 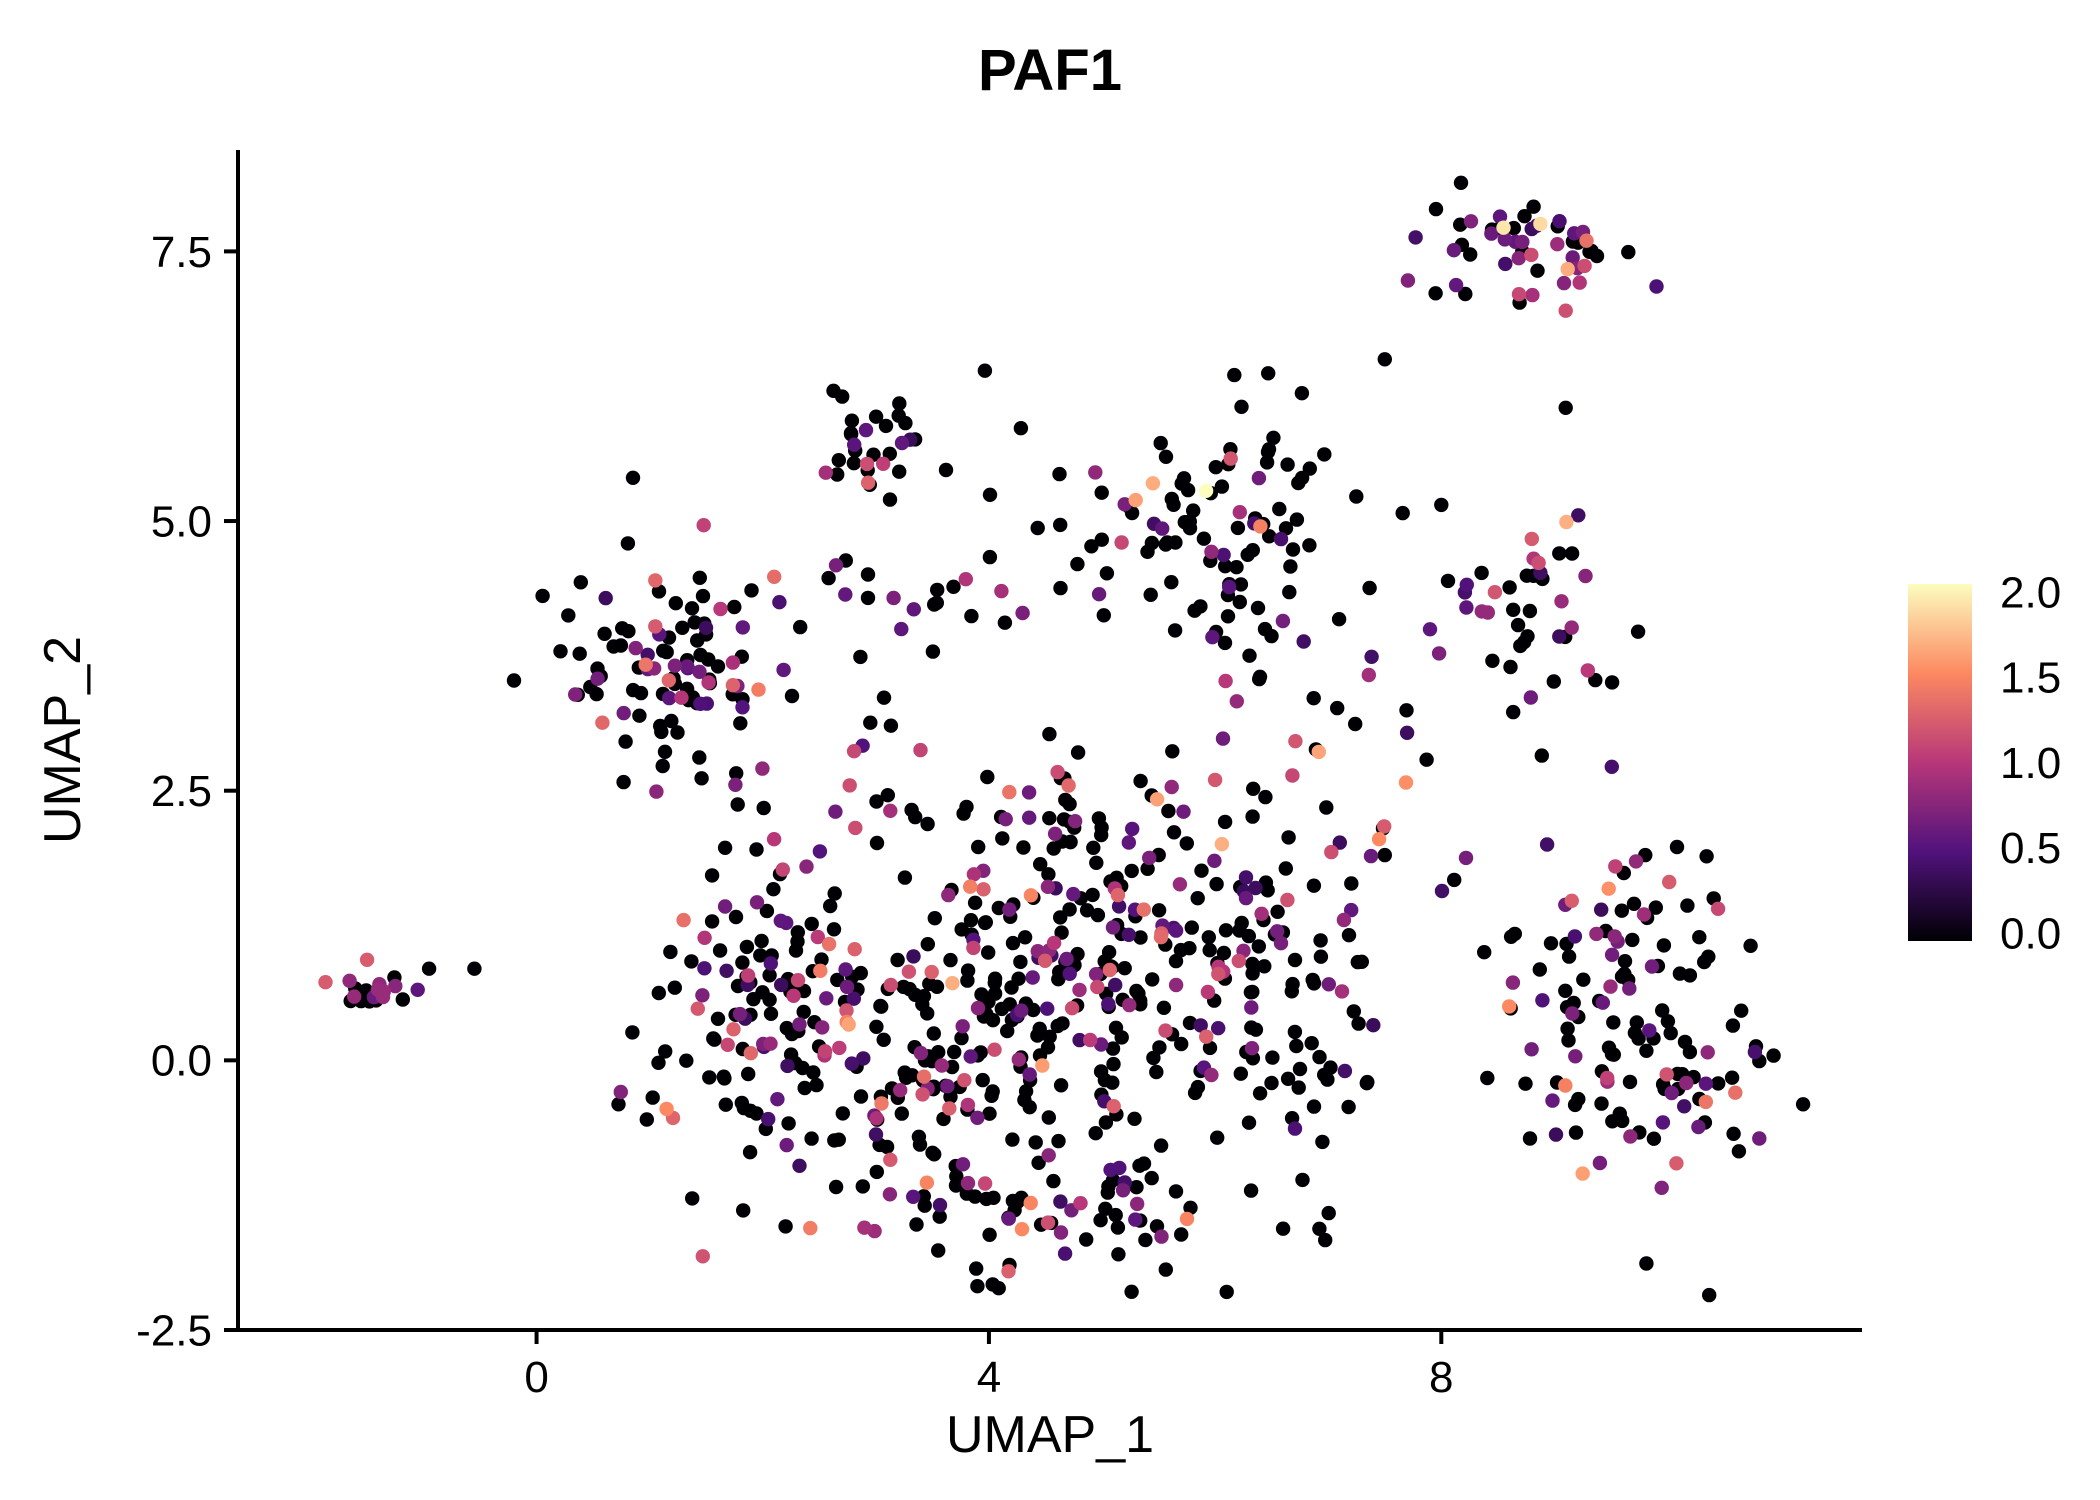 I want to click on colorbar-tick-label: 2.0, so click(x=2030, y=592).